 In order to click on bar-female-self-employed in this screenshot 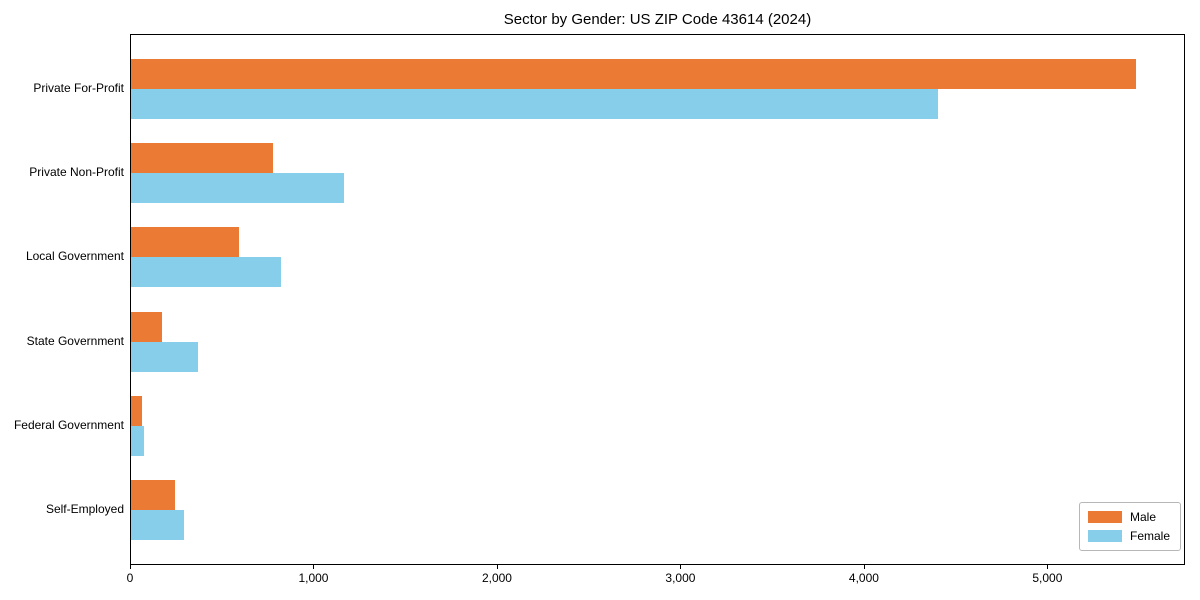, I will do `click(158, 525)`.